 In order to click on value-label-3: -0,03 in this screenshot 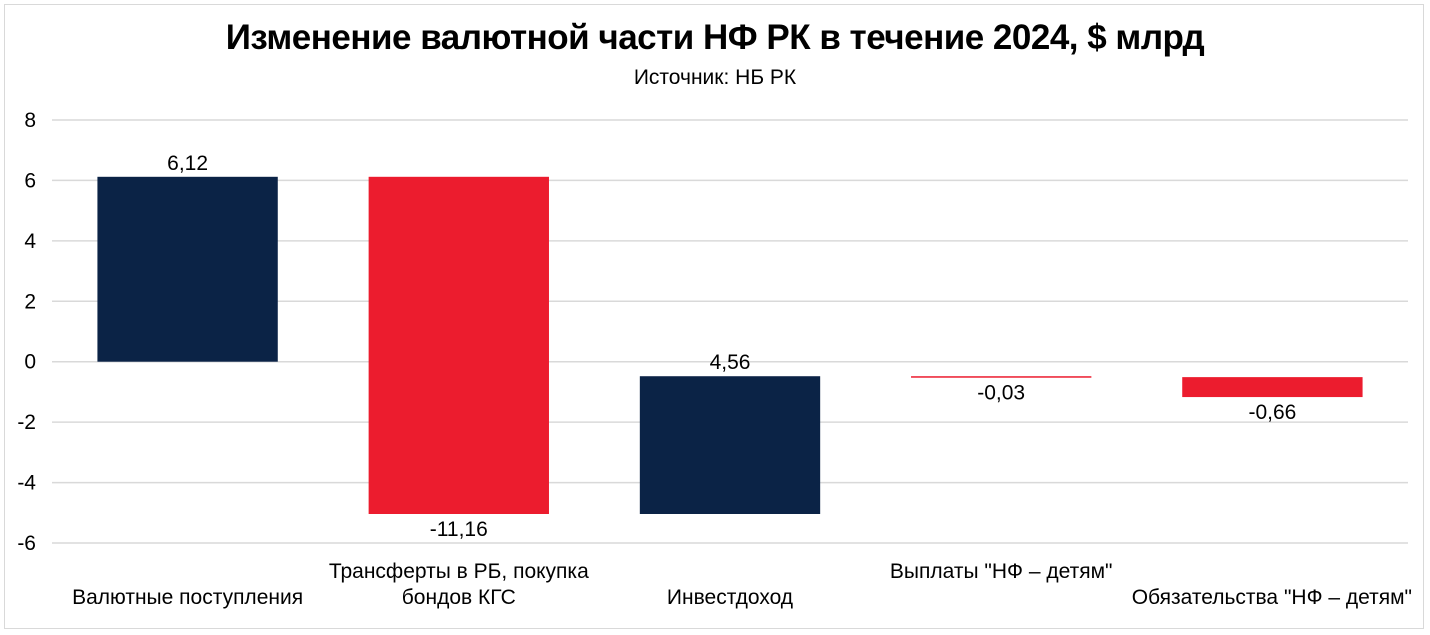, I will do `click(1001, 393)`.